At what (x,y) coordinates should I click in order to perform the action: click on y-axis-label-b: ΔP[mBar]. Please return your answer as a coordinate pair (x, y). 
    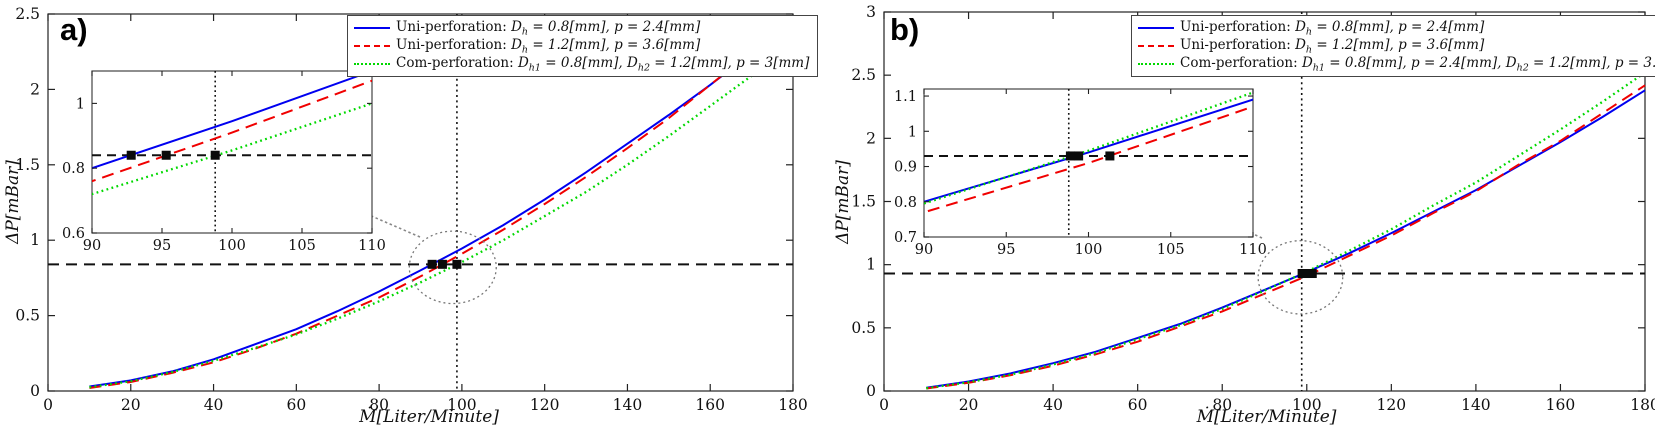
    Looking at the image, I should click on (843, 202).